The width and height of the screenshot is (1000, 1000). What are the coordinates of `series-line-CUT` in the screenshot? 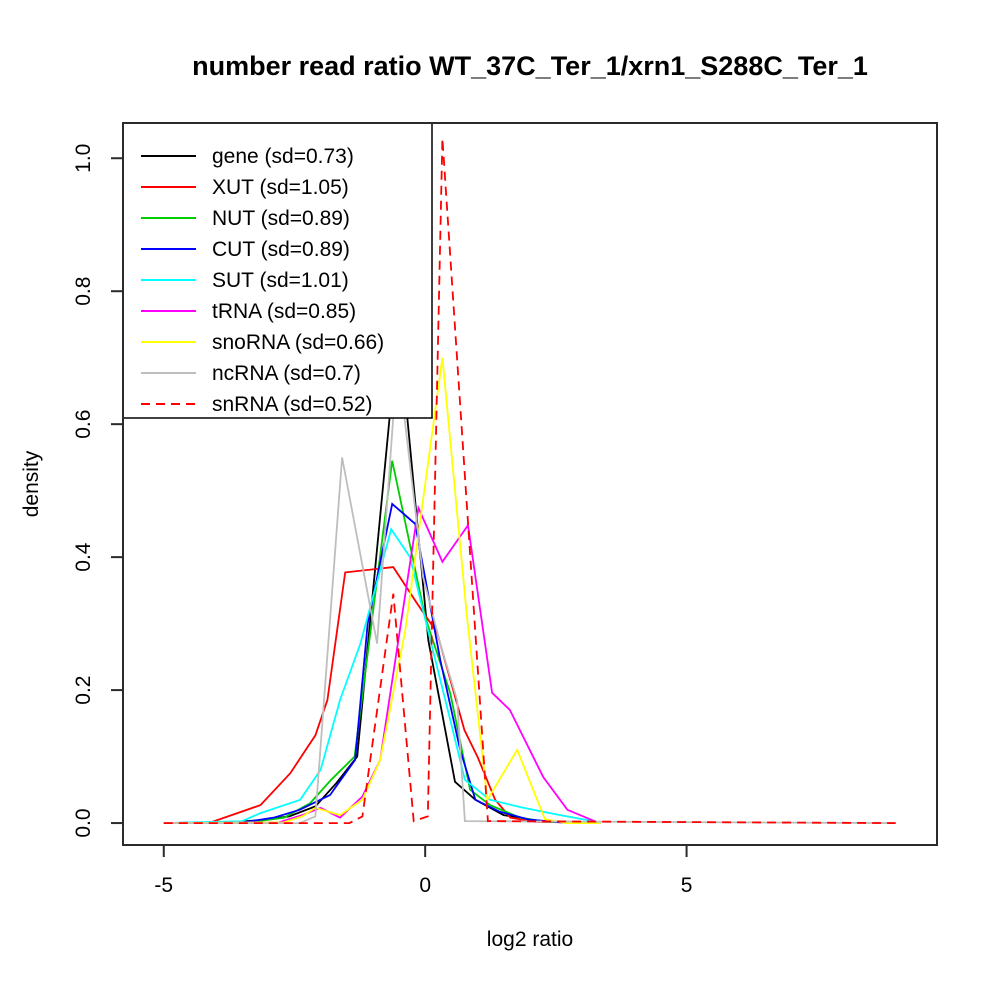 It's located at (382, 663).